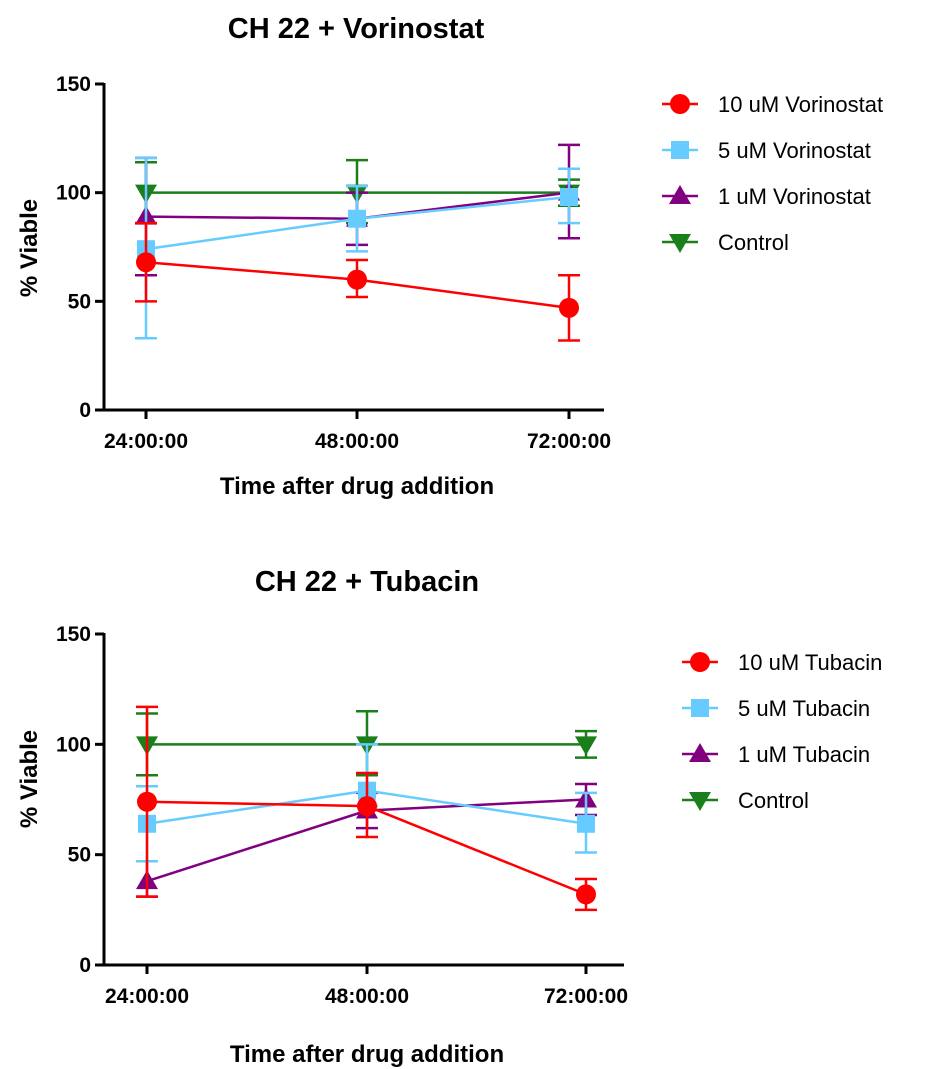 This screenshot has height=1069, width=942. Describe the element at coordinates (804, 754) in the screenshot. I see `legend-label: 1 uM Tubacin` at that location.